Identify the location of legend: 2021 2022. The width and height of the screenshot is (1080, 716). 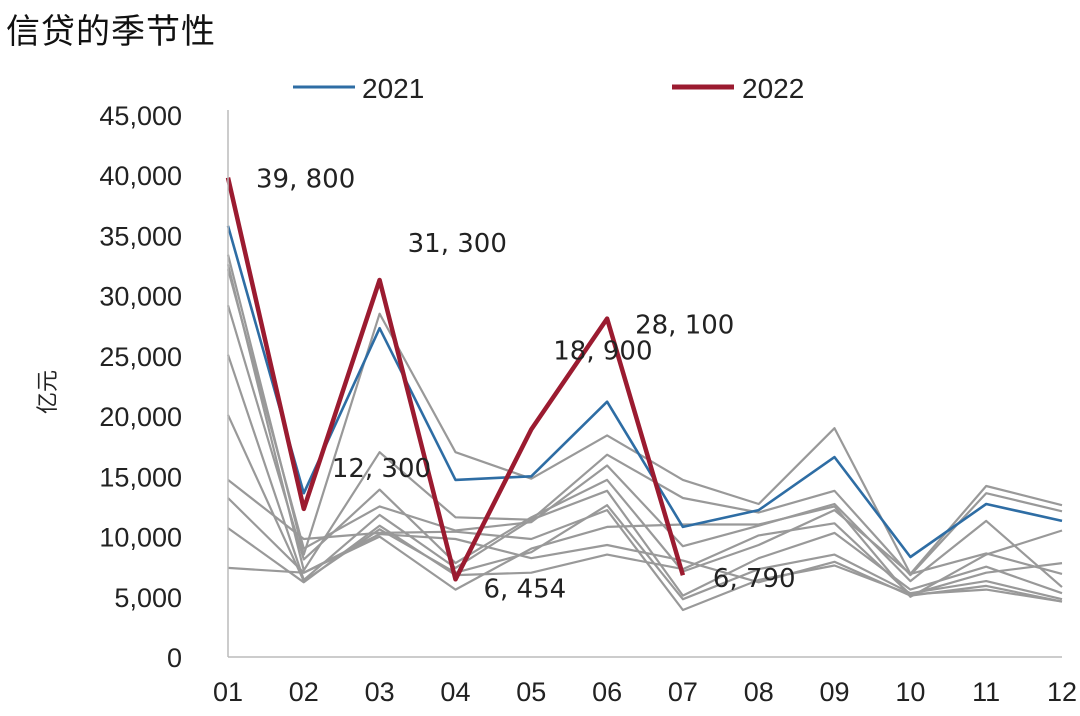
(548, 88).